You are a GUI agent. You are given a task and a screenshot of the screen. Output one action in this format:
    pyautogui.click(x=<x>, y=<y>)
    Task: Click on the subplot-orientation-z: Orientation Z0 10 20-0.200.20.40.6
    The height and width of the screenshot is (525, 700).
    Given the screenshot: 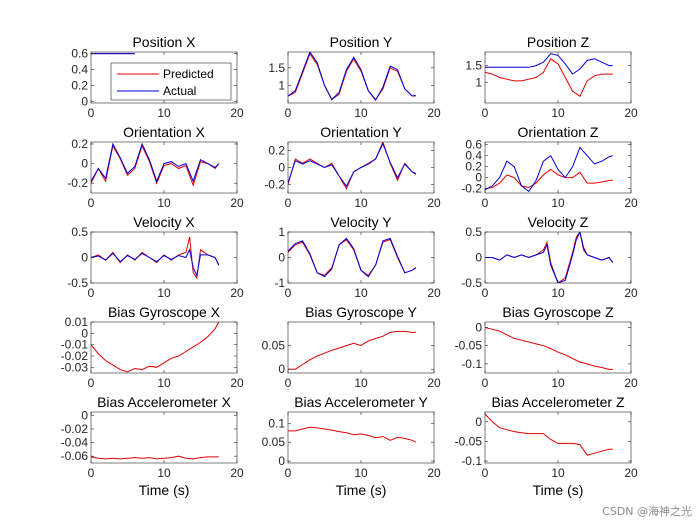 What is the action you would take?
    pyautogui.click(x=549, y=167)
    